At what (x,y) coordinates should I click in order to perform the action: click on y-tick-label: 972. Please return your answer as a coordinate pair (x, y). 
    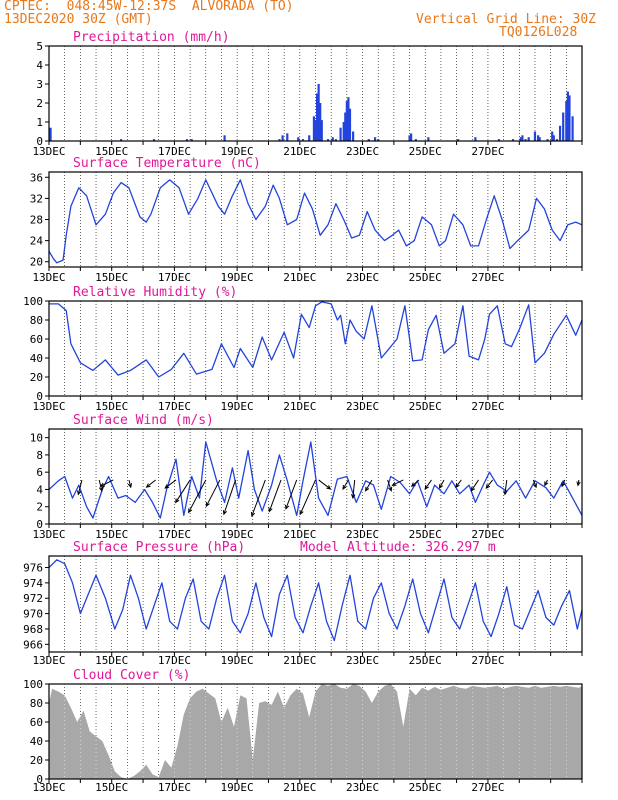
    Looking at the image, I should click on (33, 598).